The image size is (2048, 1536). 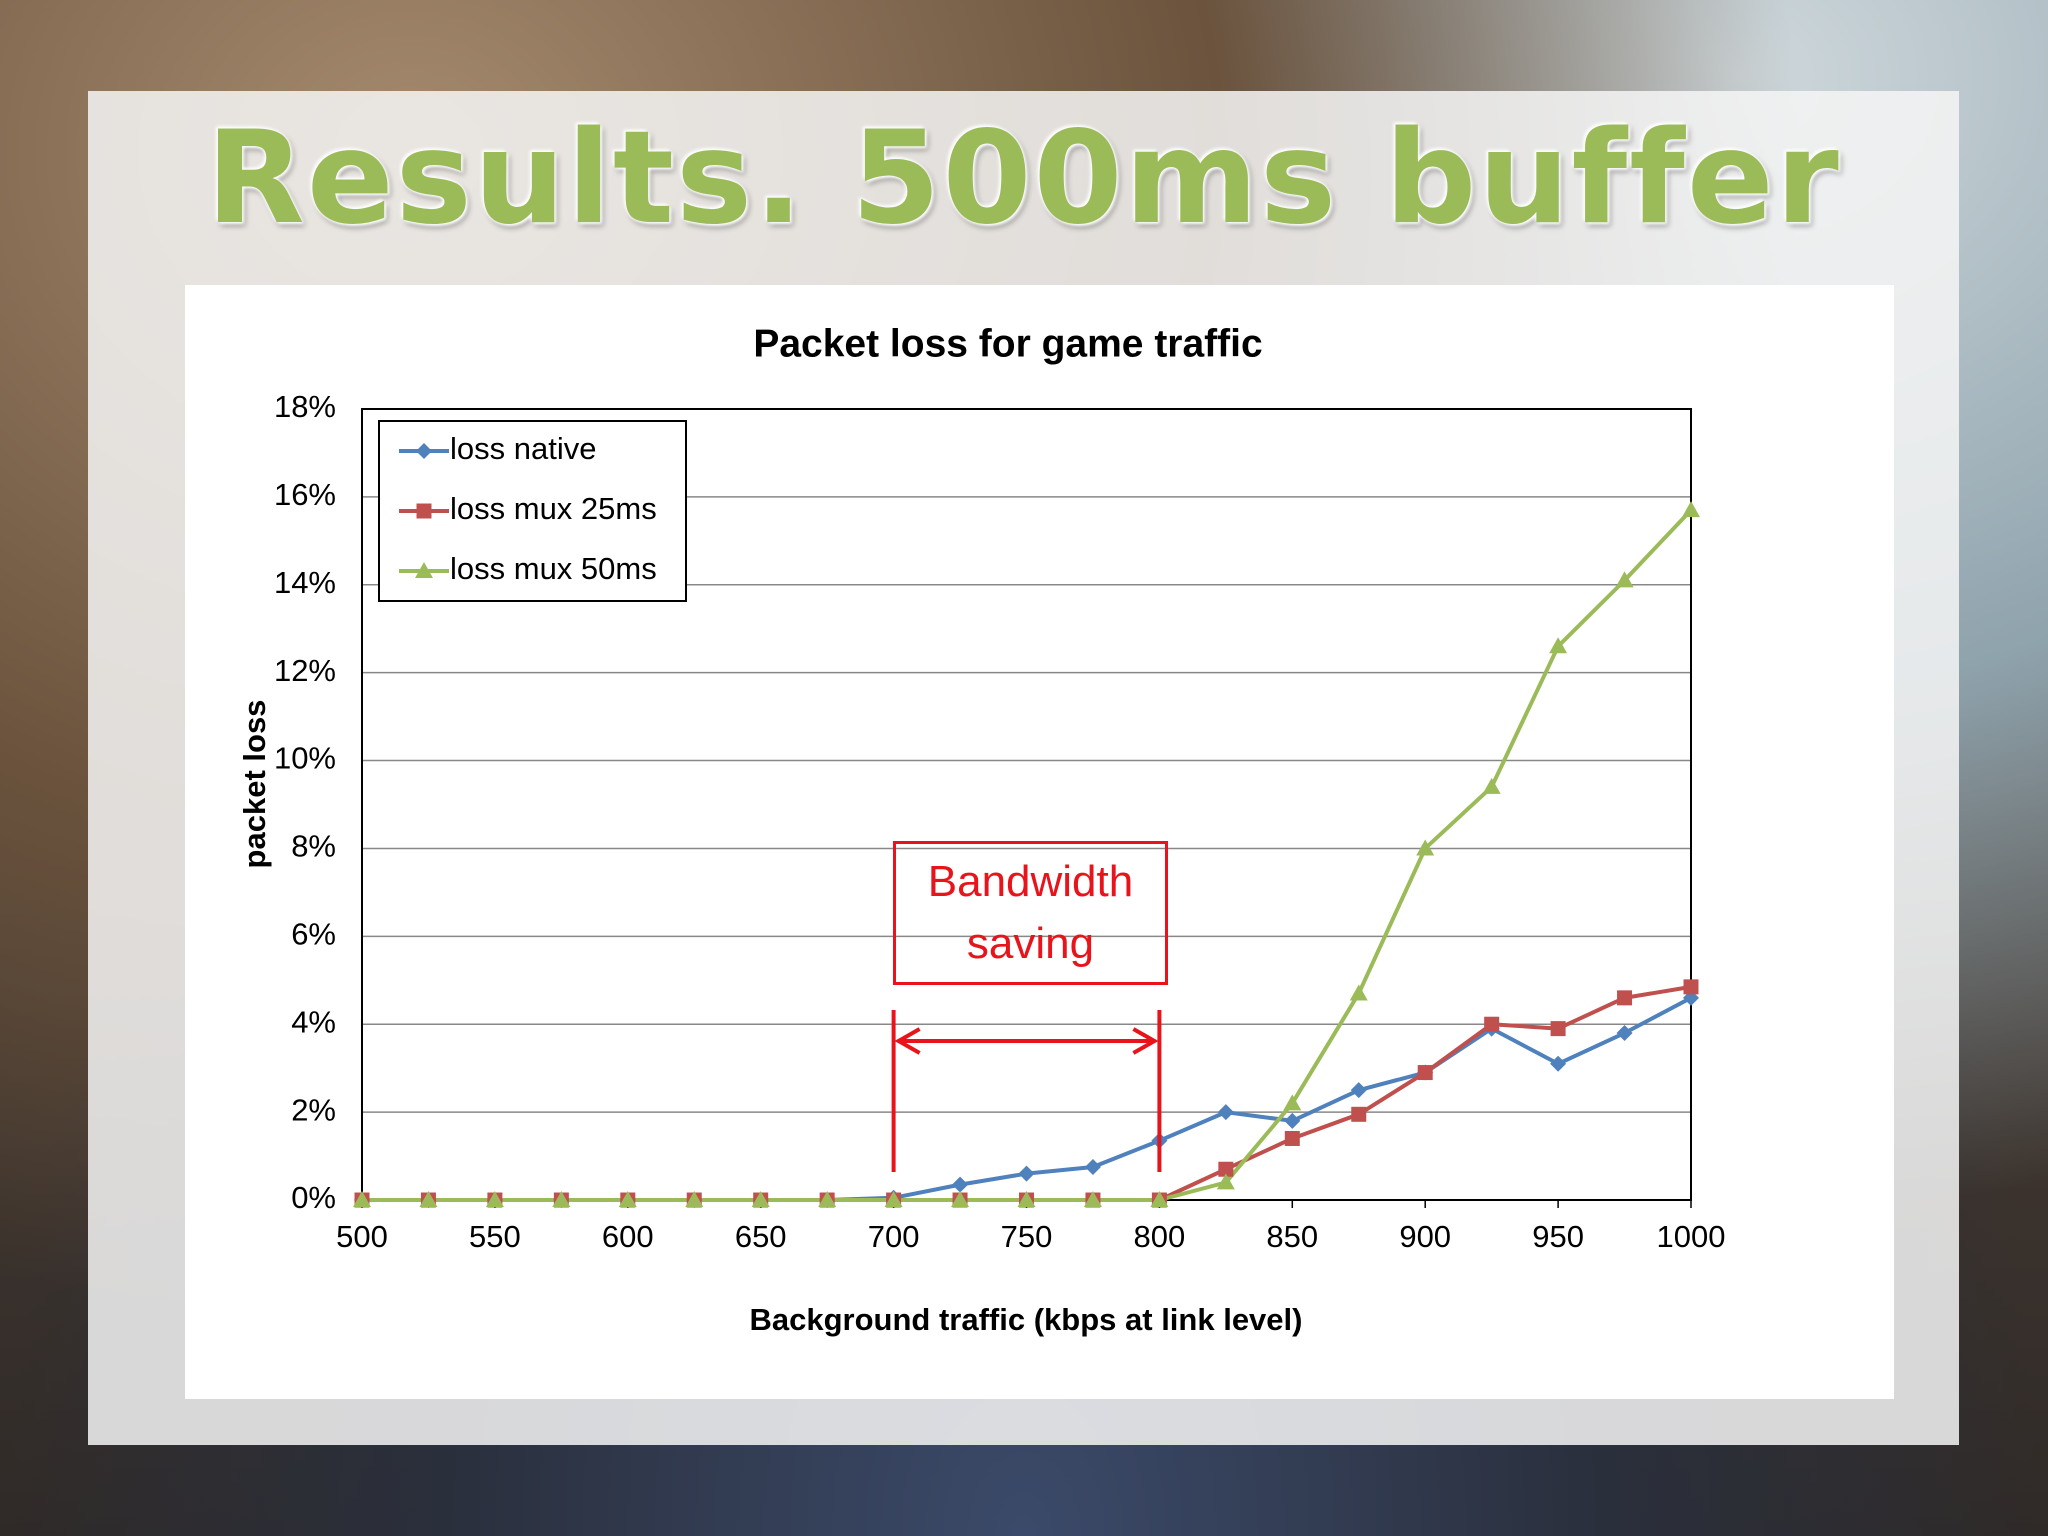 I want to click on chart-title: Packet loss for game traffic, so click(x=1007, y=343).